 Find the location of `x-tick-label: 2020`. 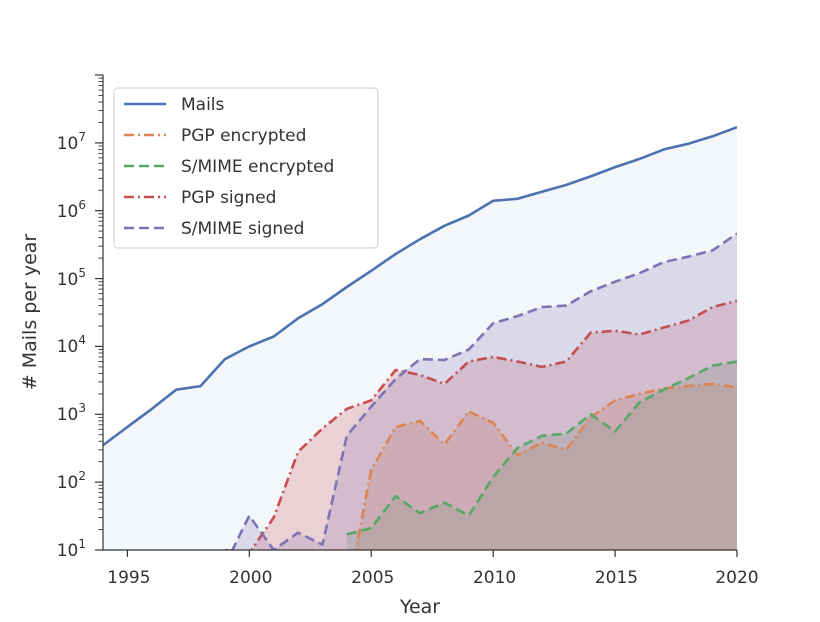

x-tick-label: 2020 is located at coordinates (736, 578).